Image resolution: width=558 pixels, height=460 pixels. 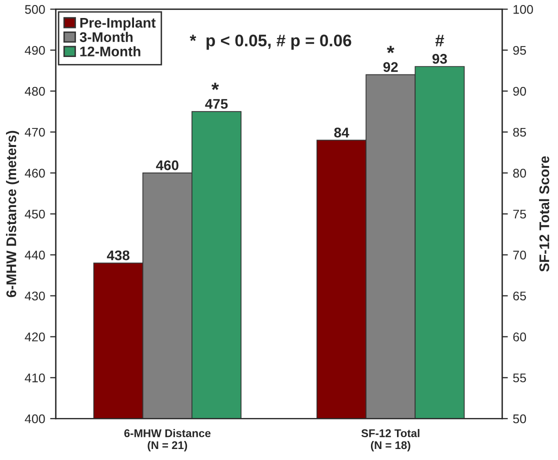 I want to click on y2-tick-label: 60, so click(x=519, y=337).